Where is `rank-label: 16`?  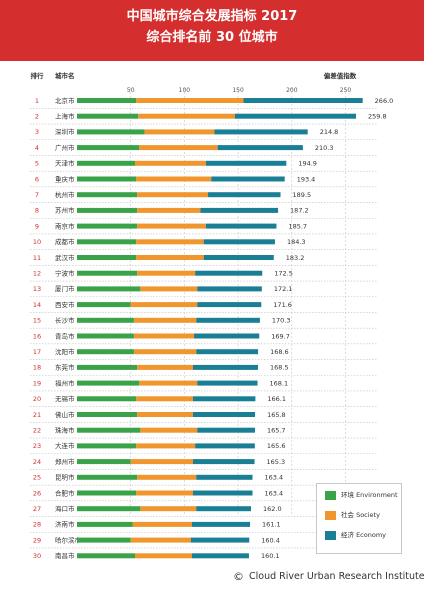
rank-label: 16 is located at coordinates (37, 336).